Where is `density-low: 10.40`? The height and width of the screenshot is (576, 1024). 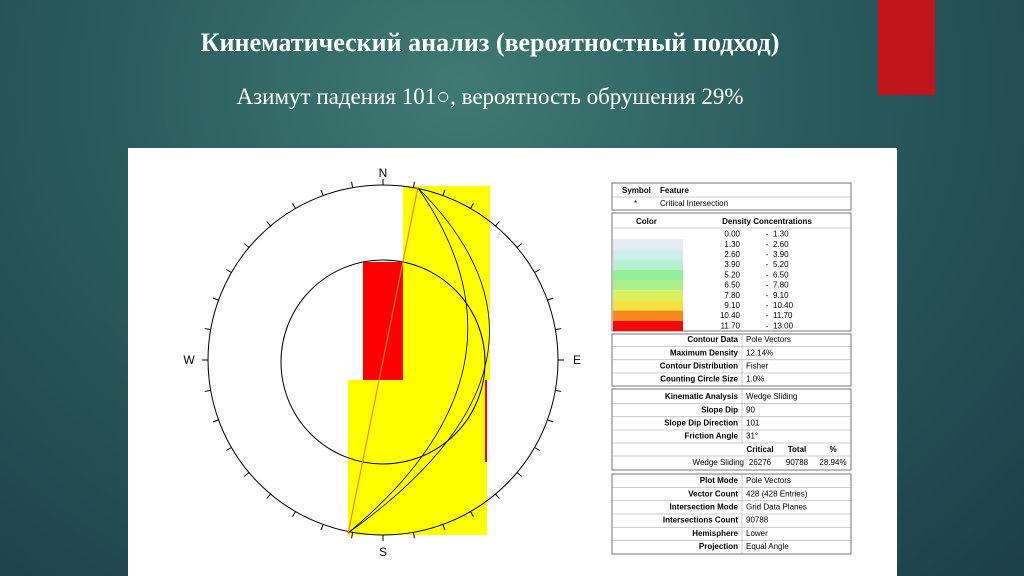 density-low: 10.40 is located at coordinates (730, 315).